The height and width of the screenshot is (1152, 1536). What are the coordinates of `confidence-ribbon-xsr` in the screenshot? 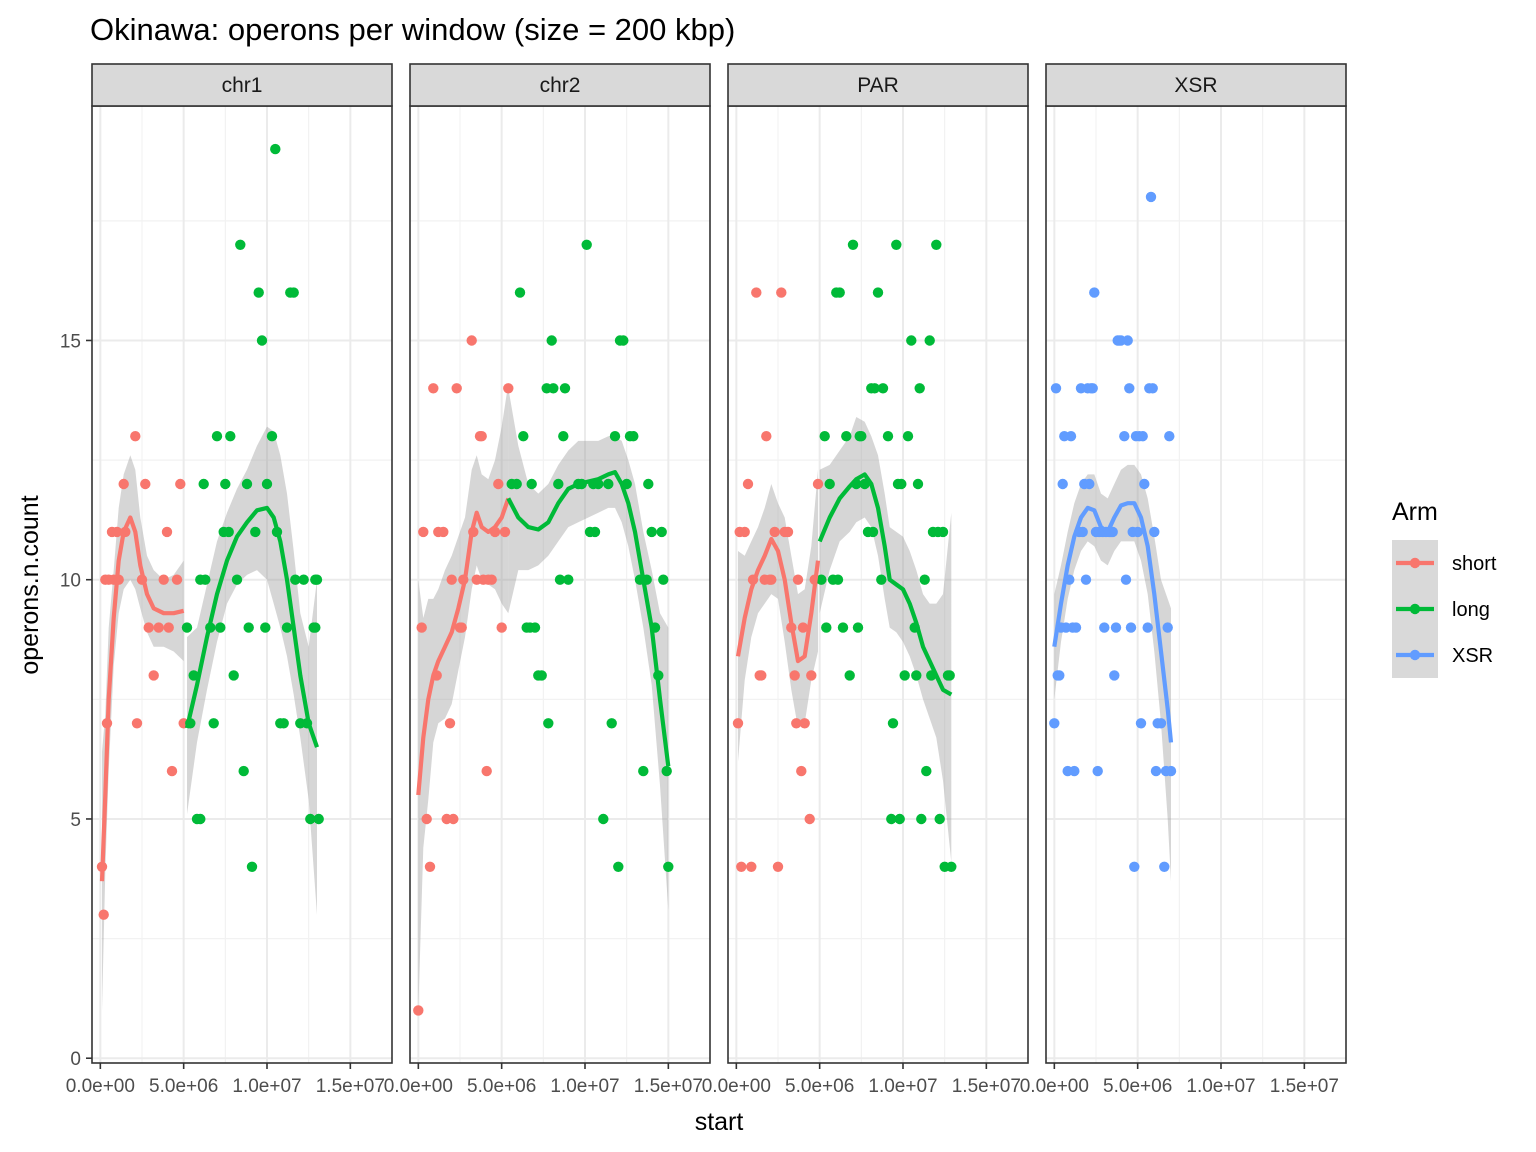 It's located at (1112, 673).